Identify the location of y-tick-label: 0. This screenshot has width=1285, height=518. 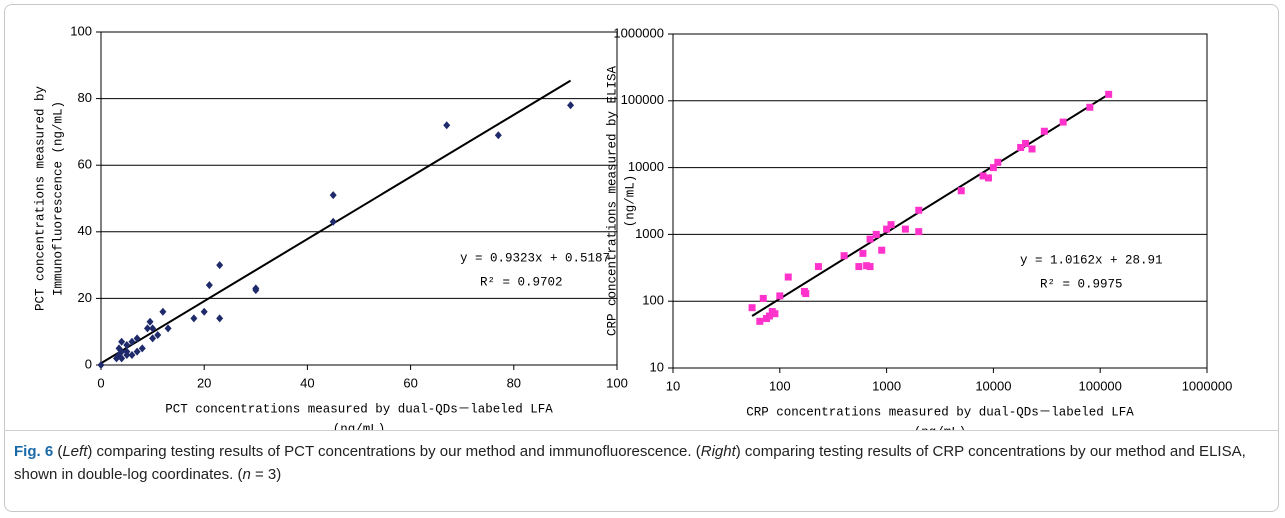
(88, 363).